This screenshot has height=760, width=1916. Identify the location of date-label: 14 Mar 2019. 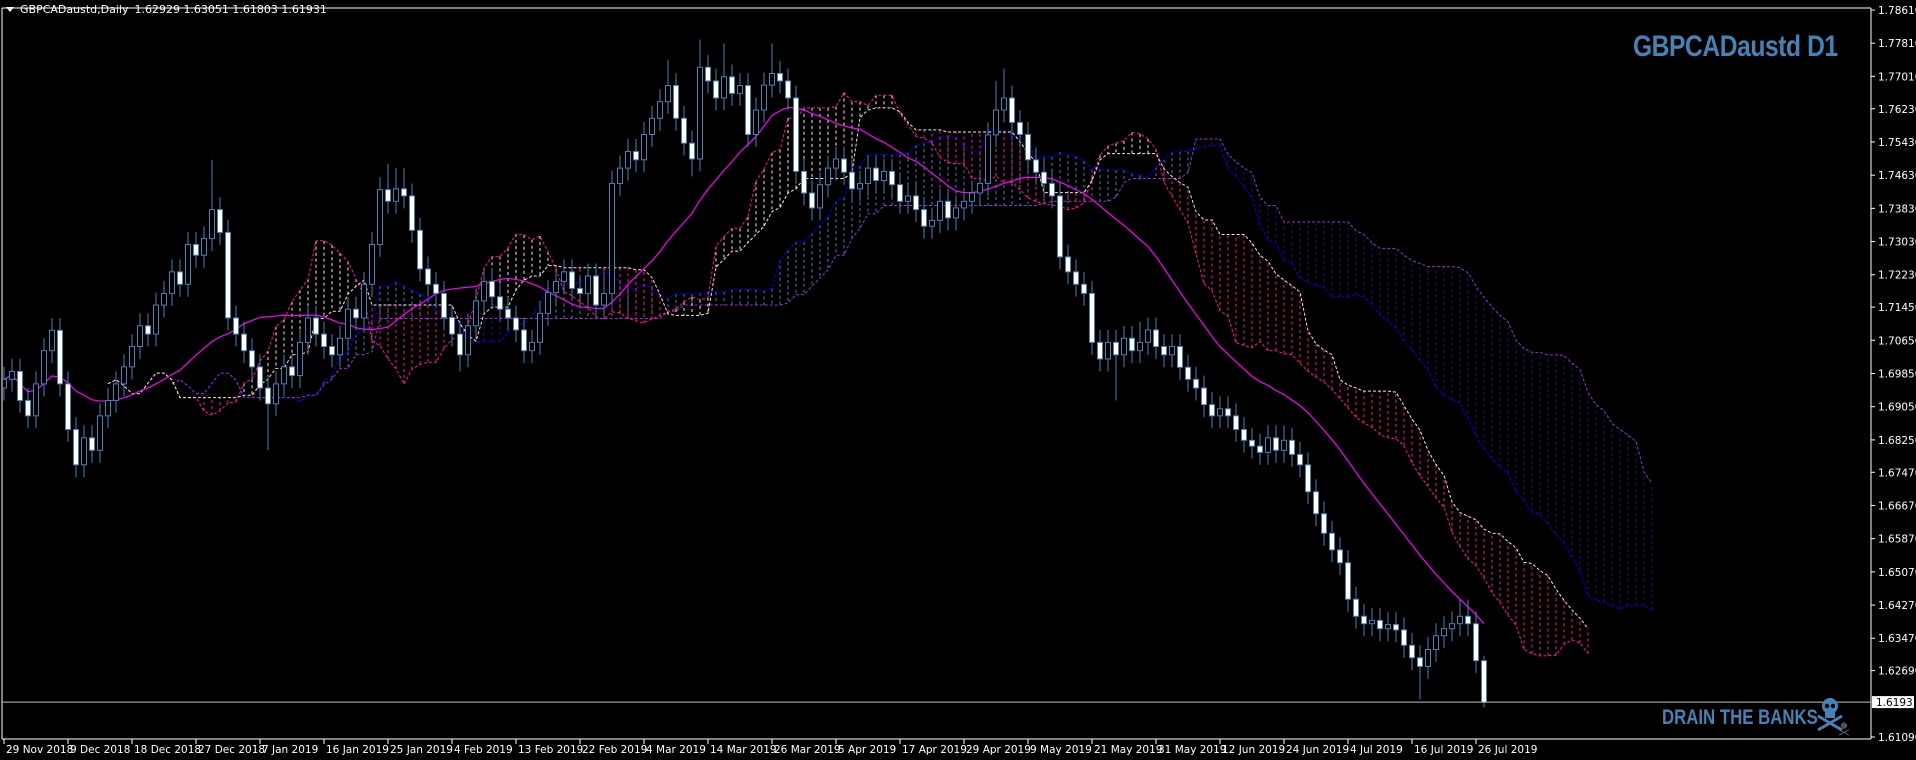
(743, 750).